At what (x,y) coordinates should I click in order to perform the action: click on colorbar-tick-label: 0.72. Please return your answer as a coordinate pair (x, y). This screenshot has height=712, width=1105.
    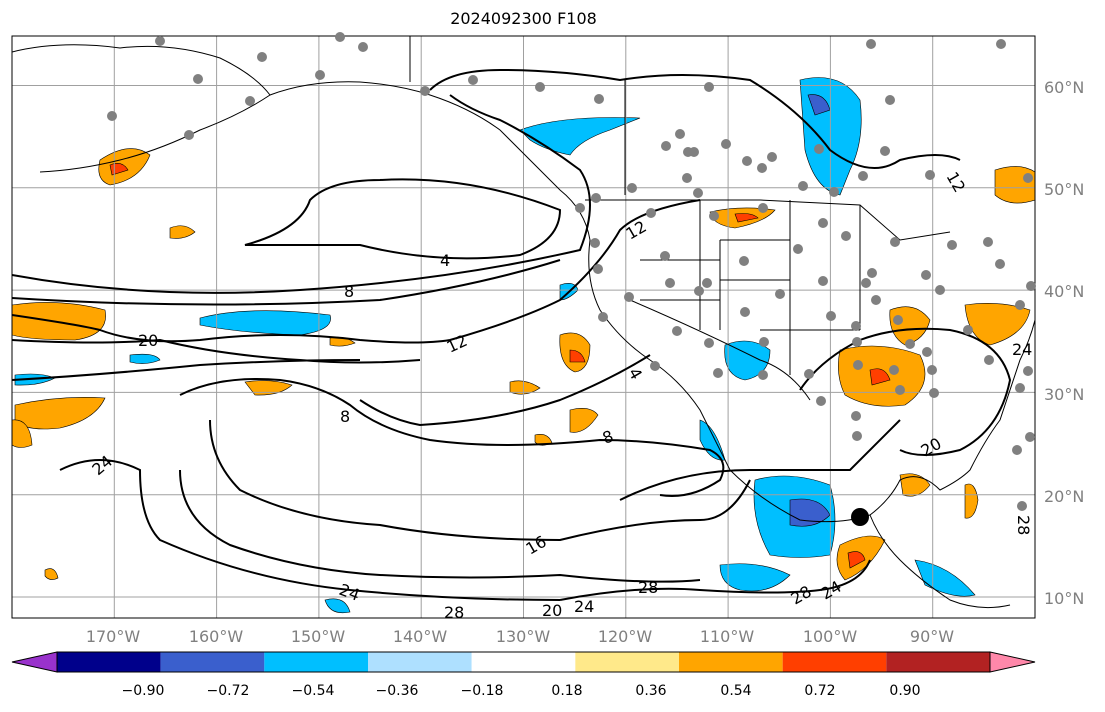
    Looking at the image, I should click on (820, 691).